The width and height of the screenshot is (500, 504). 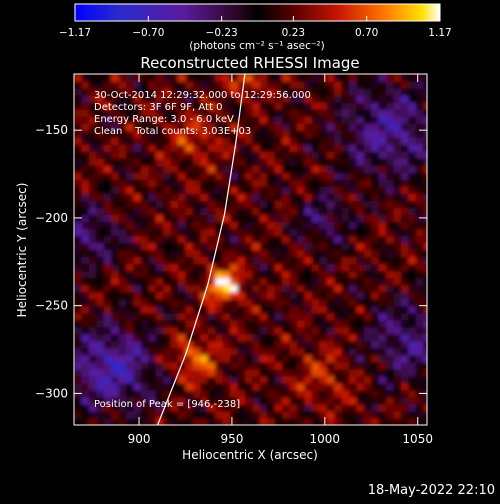 What do you see at coordinates (158, 107) in the screenshot?
I see `annotation-detectors: Detectors: 3F 6F 9F, Att 0` at bounding box center [158, 107].